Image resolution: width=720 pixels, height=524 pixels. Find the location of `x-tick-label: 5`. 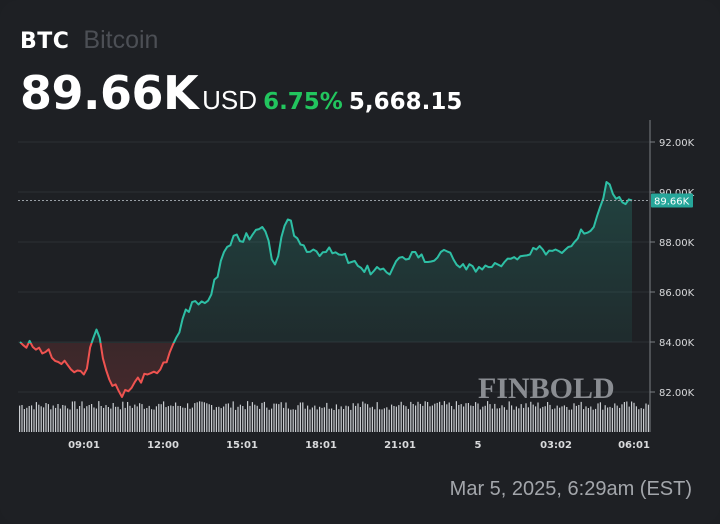

x-tick-label: 5 is located at coordinates (478, 445).